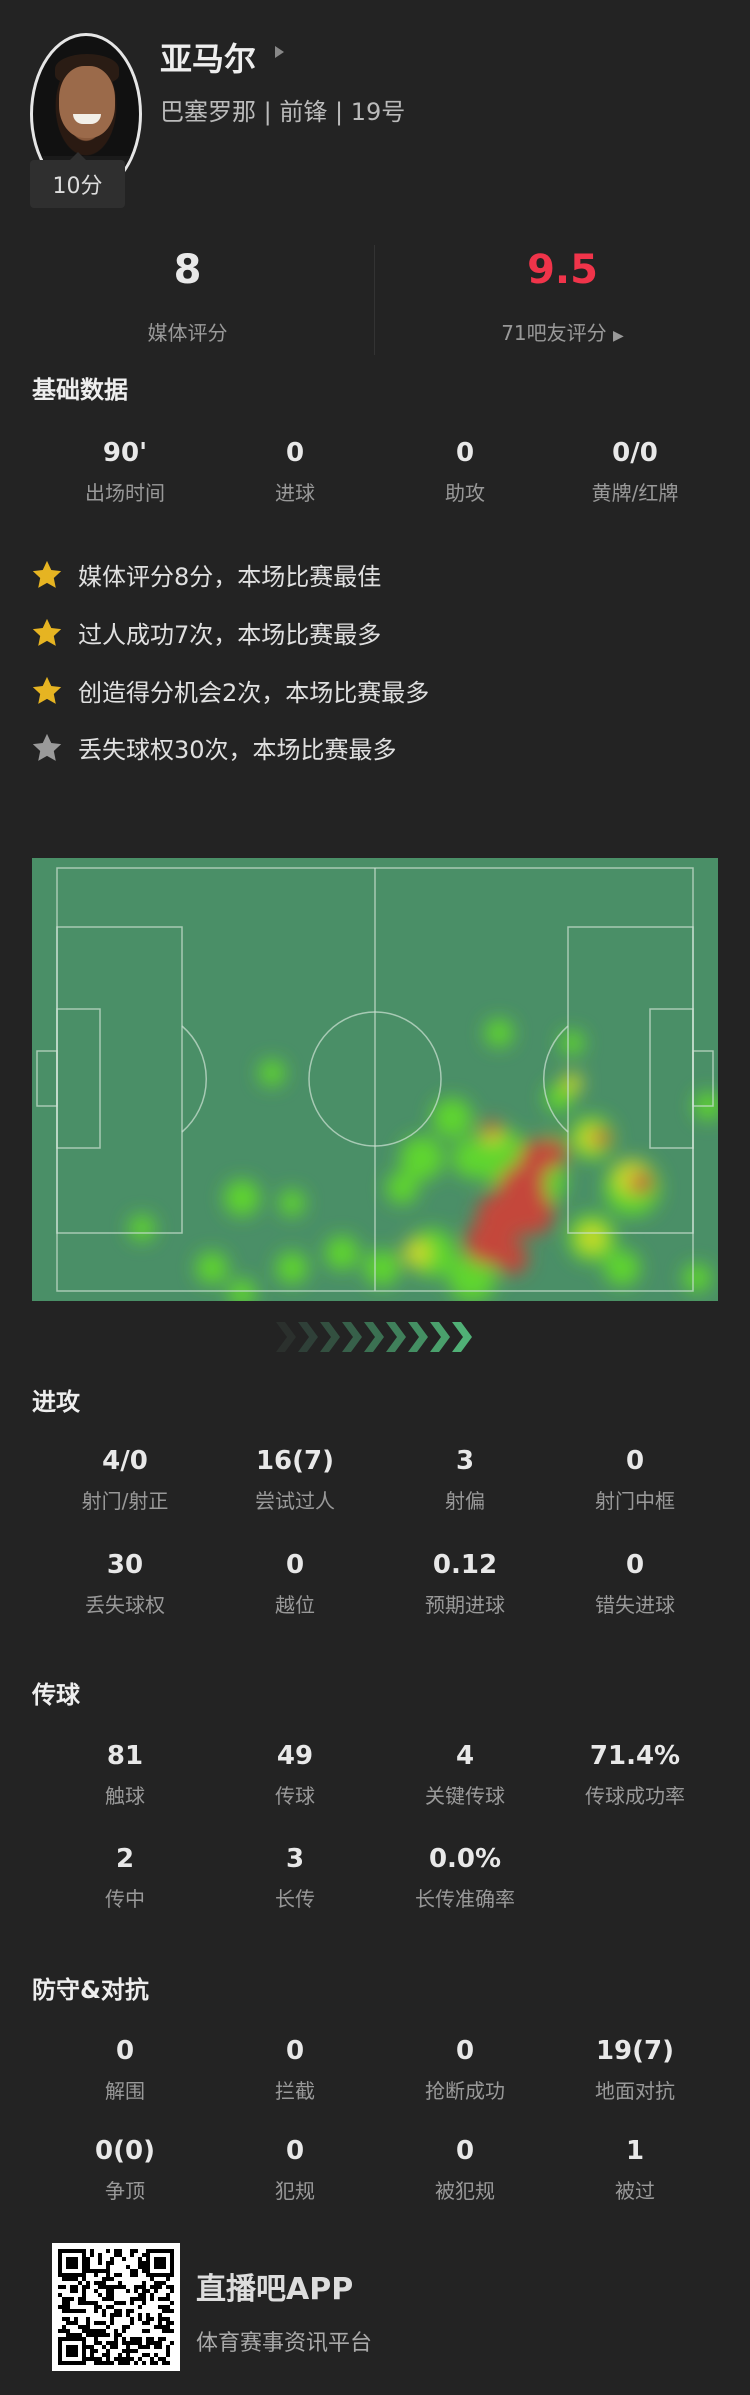 This screenshot has height=2395, width=750. I want to click on stat-label: 被犯规, so click(465, 2191).